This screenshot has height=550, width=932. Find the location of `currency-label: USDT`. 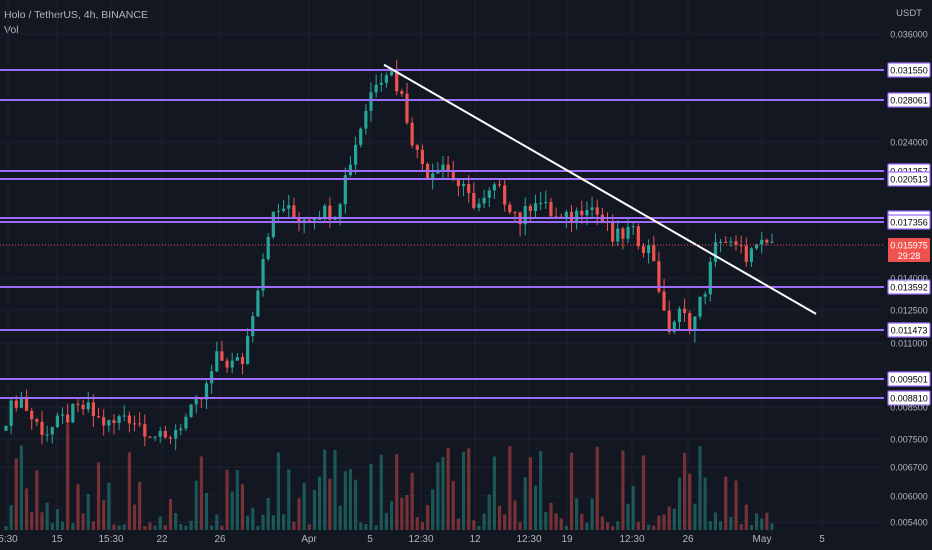

currency-label: USDT is located at coordinates (909, 13).